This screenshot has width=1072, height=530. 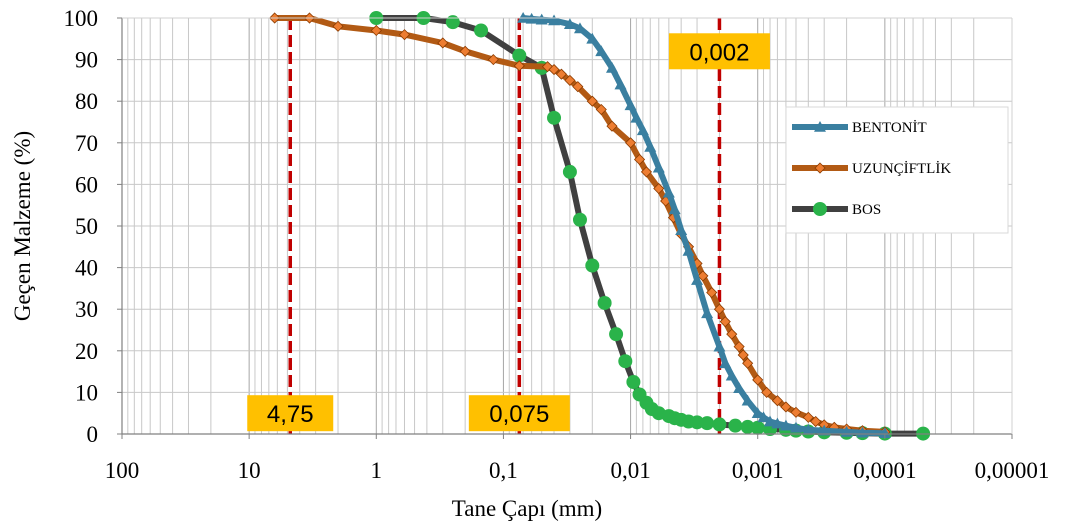 What do you see at coordinates (719, 52) in the screenshot?
I see `reference-label: 0,002` at bounding box center [719, 52].